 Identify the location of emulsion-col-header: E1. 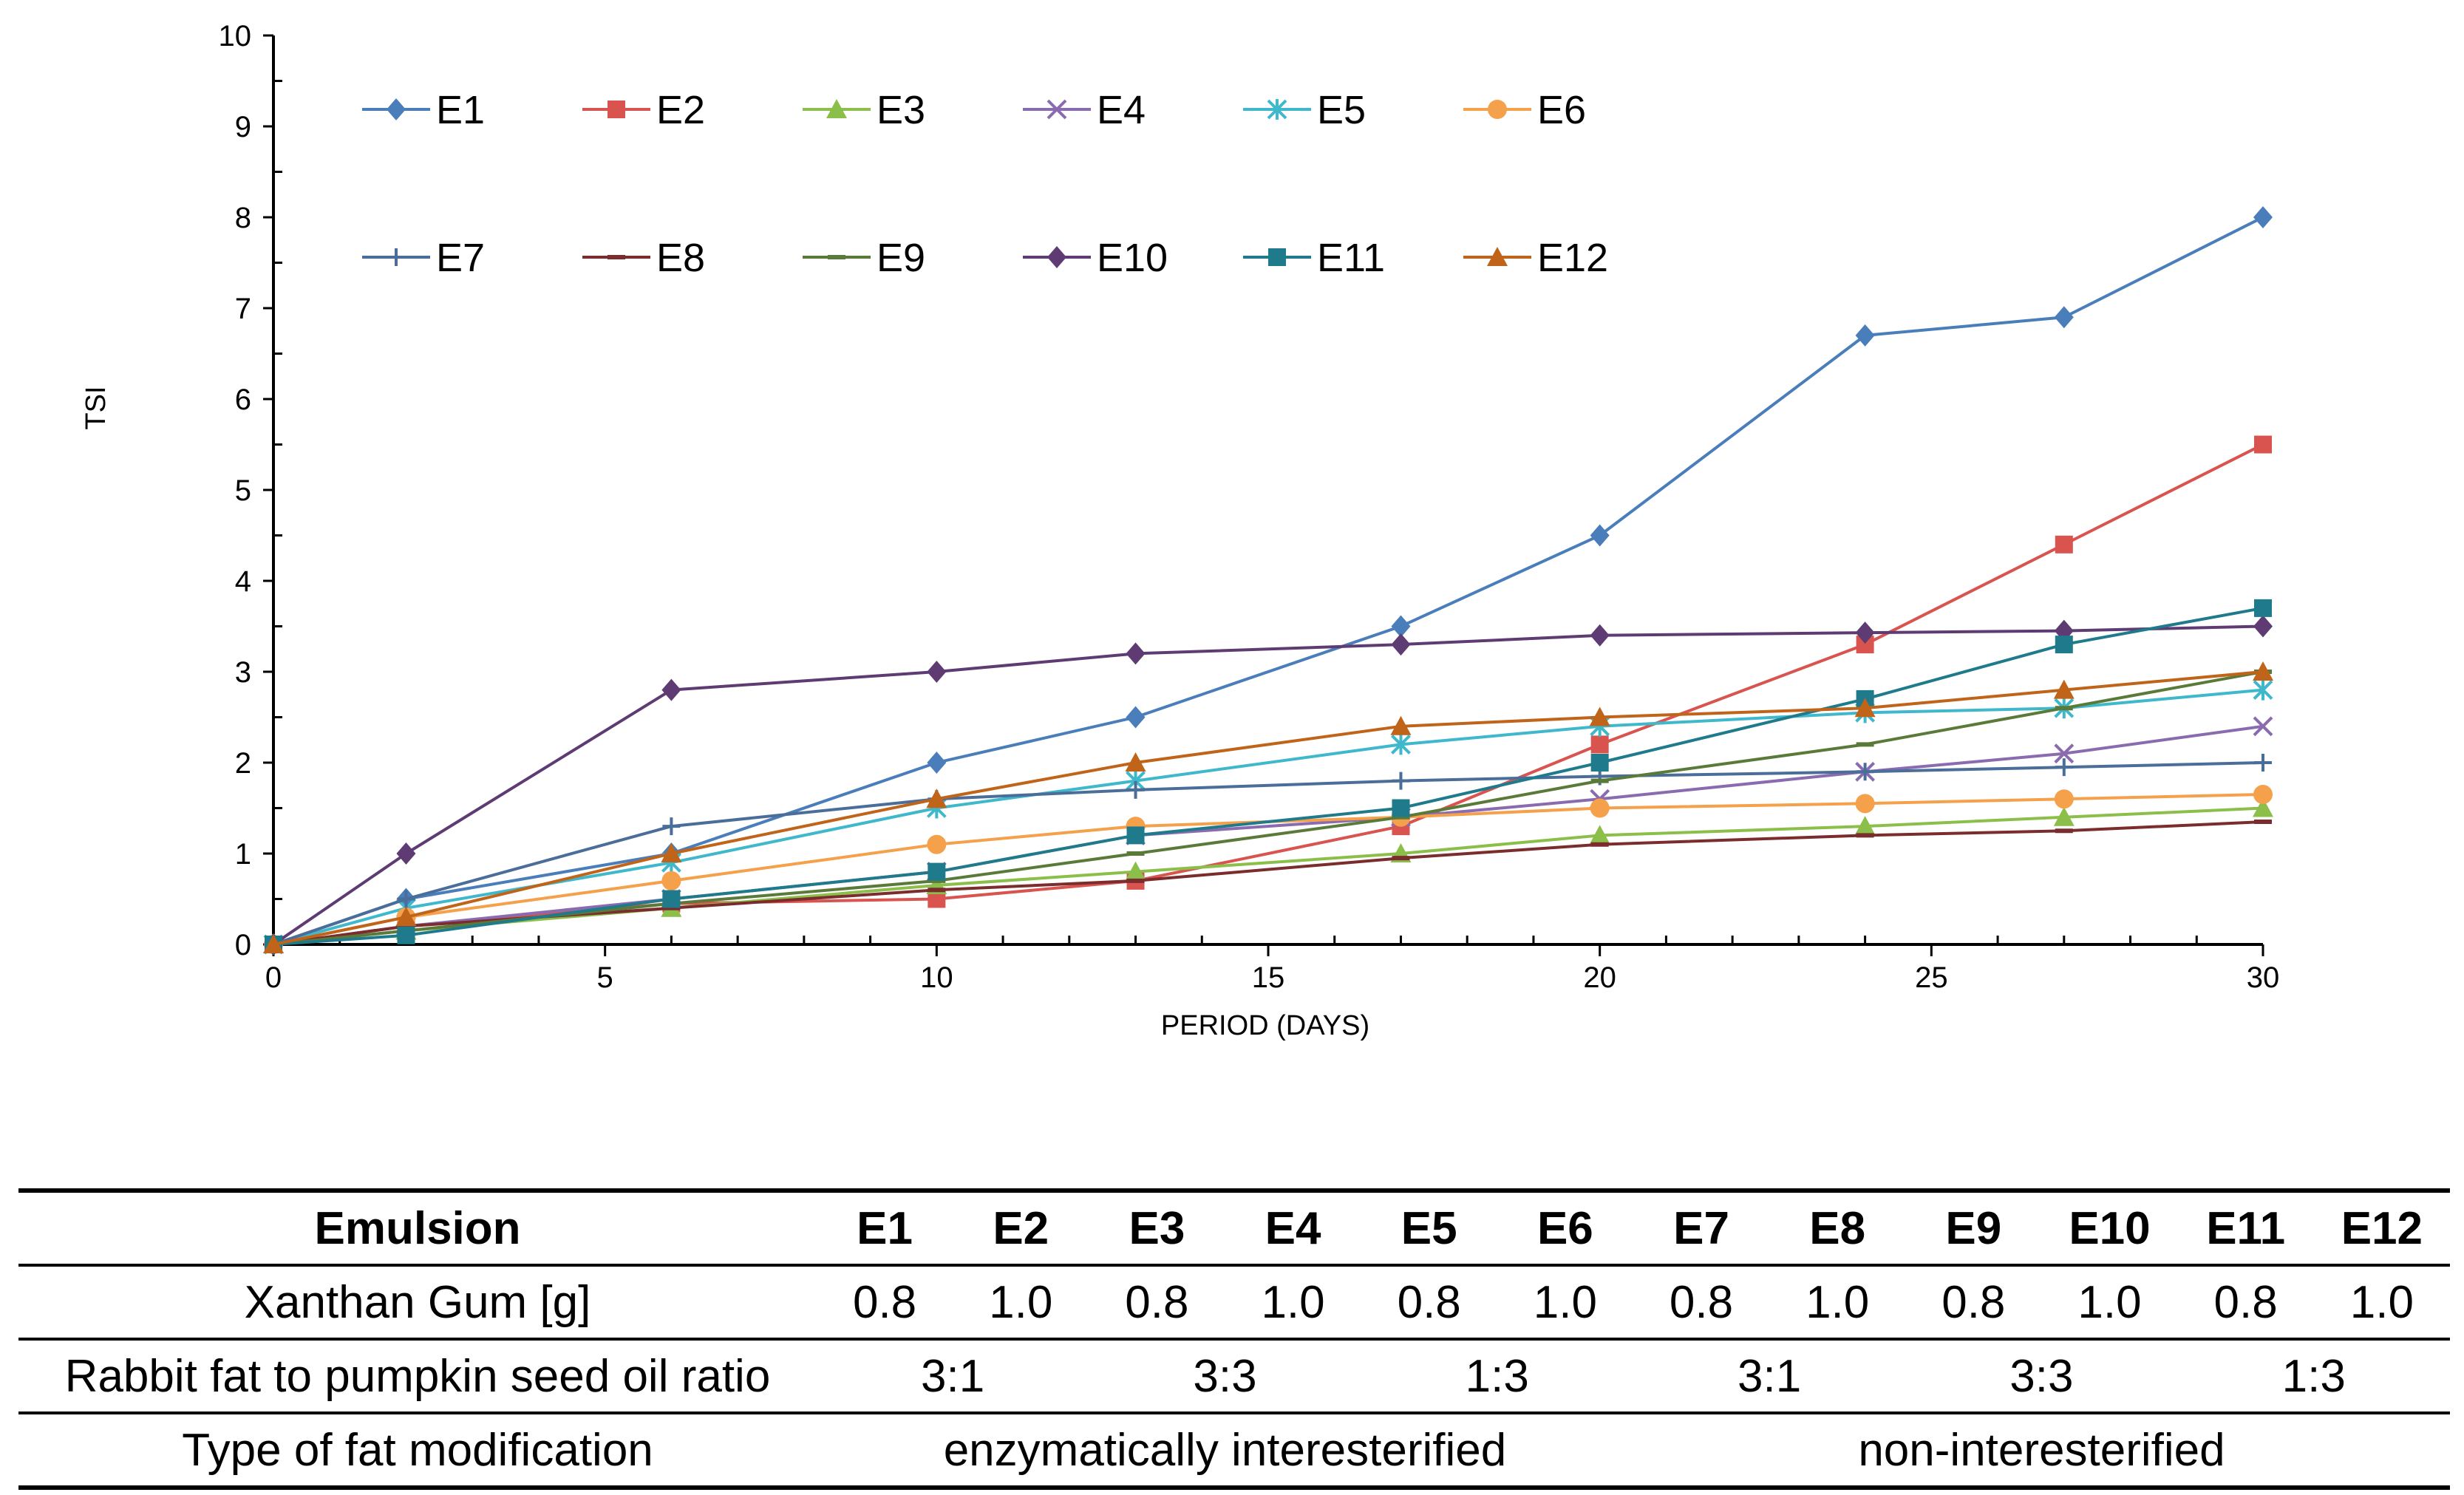
(885, 1227).